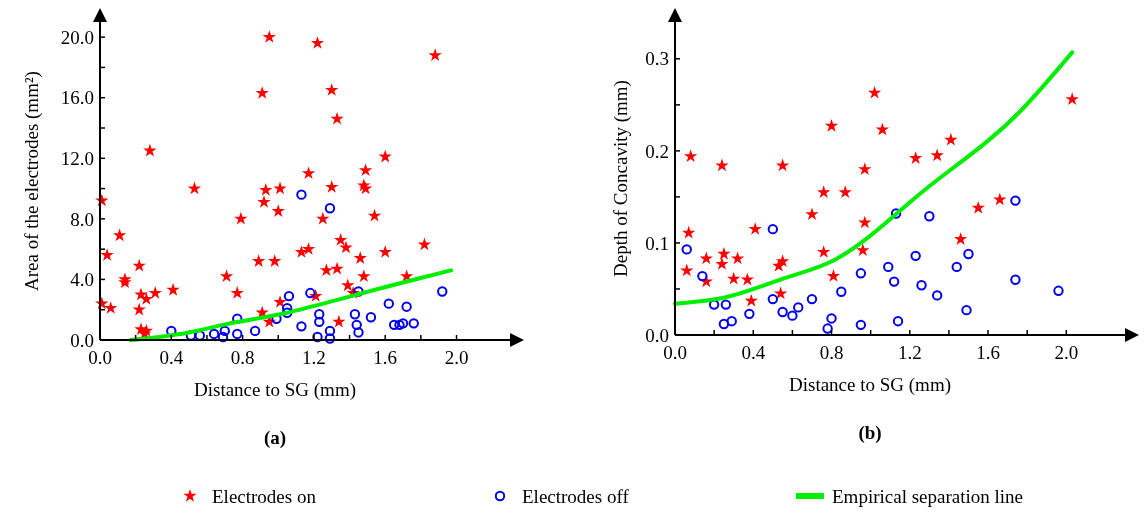 This screenshot has height=519, width=1146. I want to click on x-tick-label: 1.2, so click(909, 352).